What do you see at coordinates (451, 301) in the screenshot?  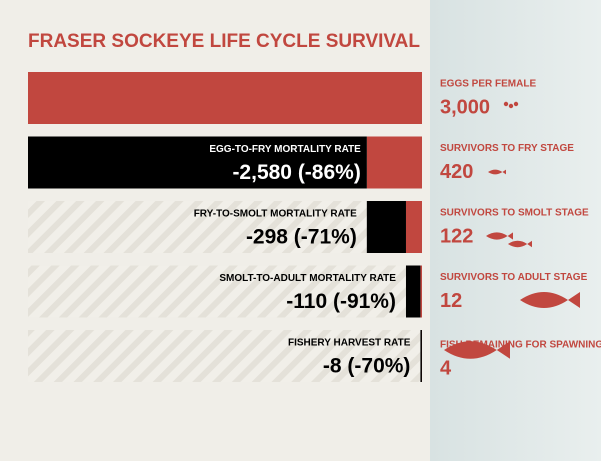 I see `stage-value: 12` at bounding box center [451, 301].